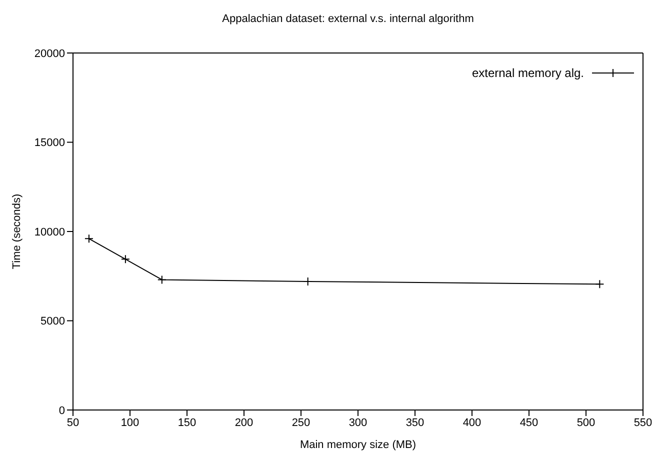  Describe the element at coordinates (472, 422) in the screenshot. I see `x-tick-label: 400` at that location.